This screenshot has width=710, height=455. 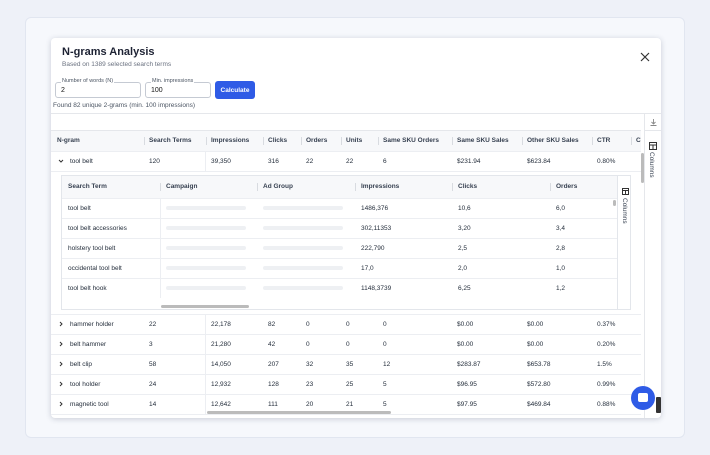 What do you see at coordinates (178, 88) in the screenshot?
I see `impressions-input: Min. impressions 100` at bounding box center [178, 88].